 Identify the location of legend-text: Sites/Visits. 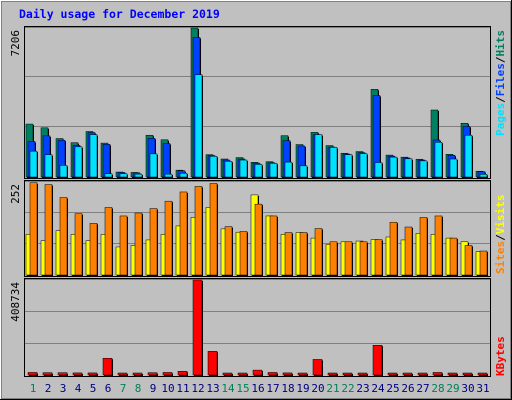
(500, 235).